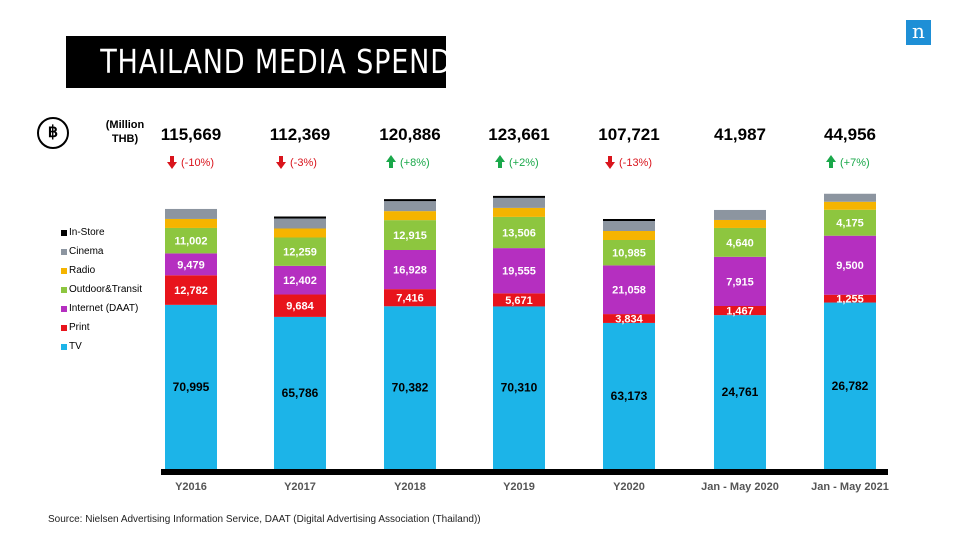 The width and height of the screenshot is (962, 552). I want to click on total-label: 115,669, so click(191, 134).